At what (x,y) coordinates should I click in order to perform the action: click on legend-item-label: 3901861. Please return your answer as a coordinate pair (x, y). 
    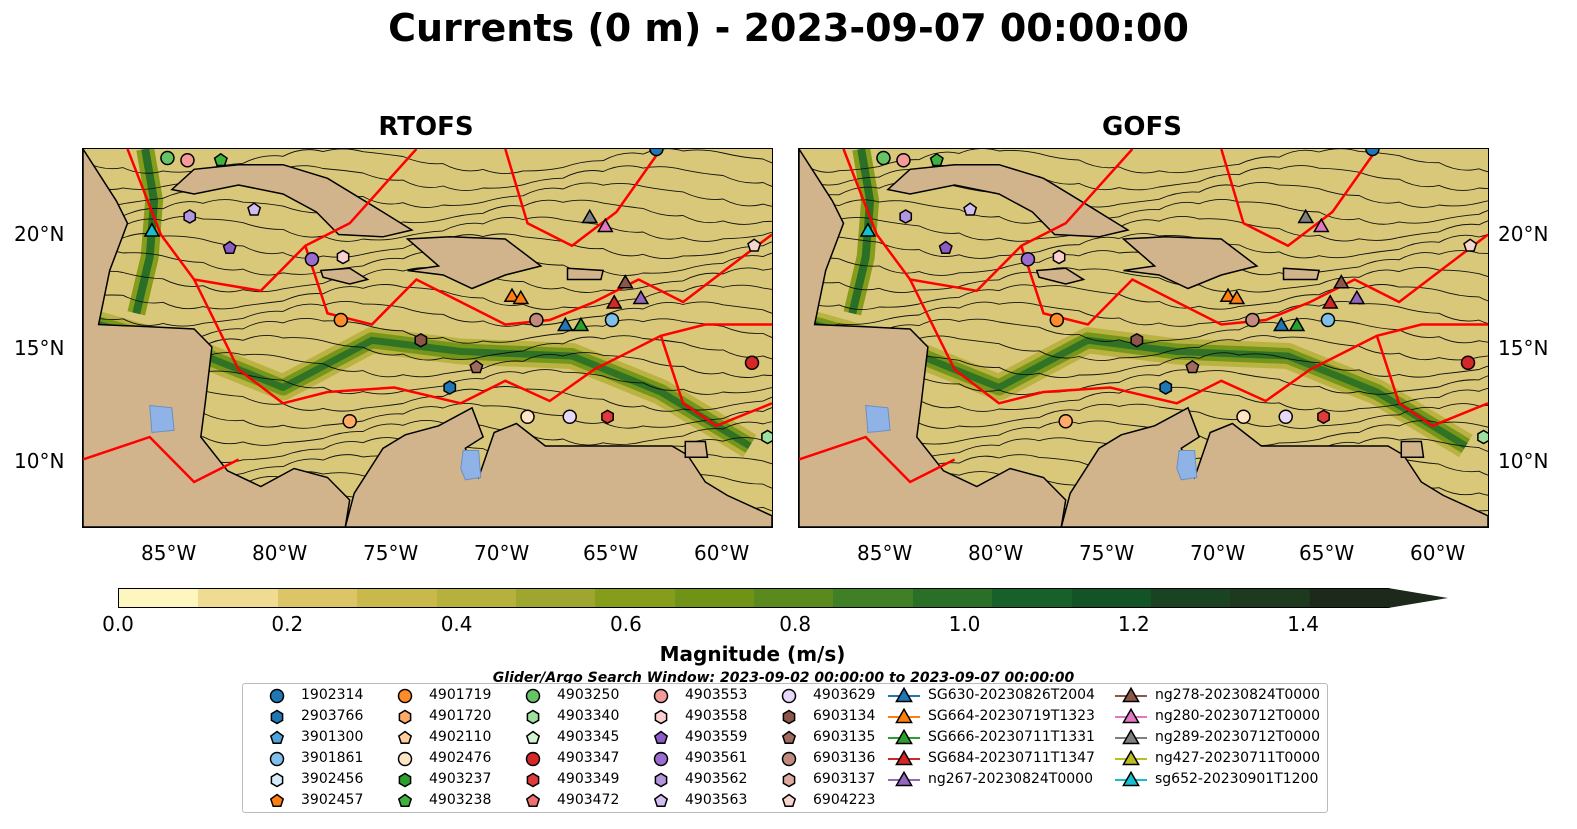
    Looking at the image, I should click on (332, 758).